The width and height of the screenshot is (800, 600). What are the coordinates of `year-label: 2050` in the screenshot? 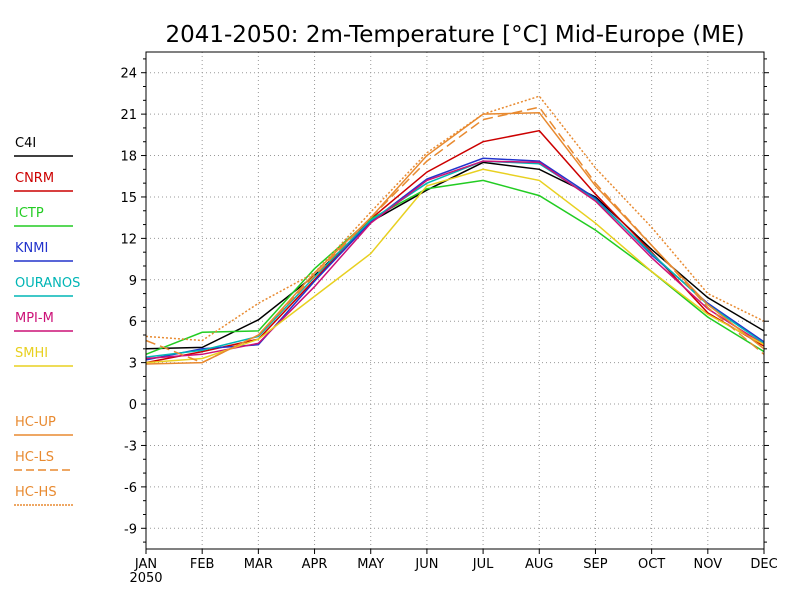 It's located at (145, 578).